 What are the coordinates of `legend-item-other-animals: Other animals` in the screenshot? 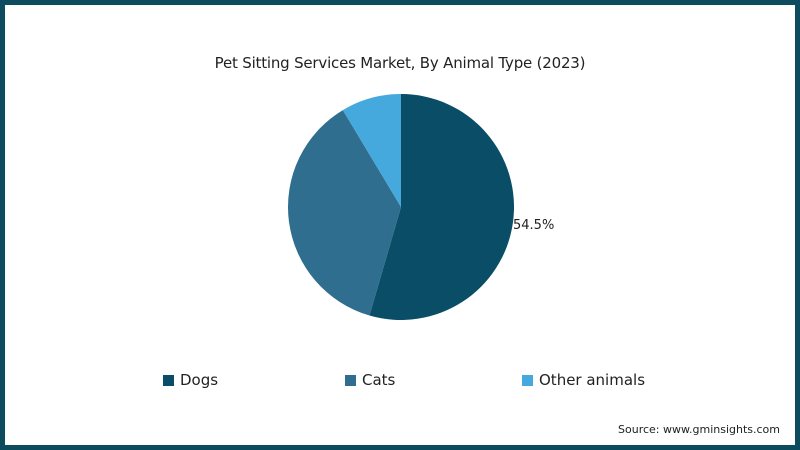 It's located at (583, 380).